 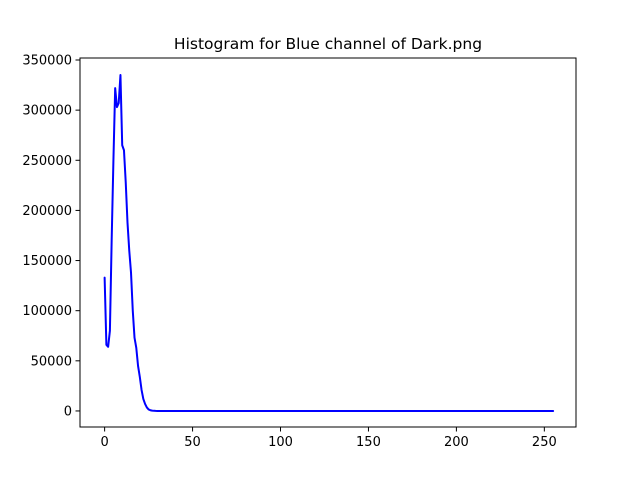 What do you see at coordinates (47, 311) in the screenshot?
I see `y-tick-label: 100000` at bounding box center [47, 311].